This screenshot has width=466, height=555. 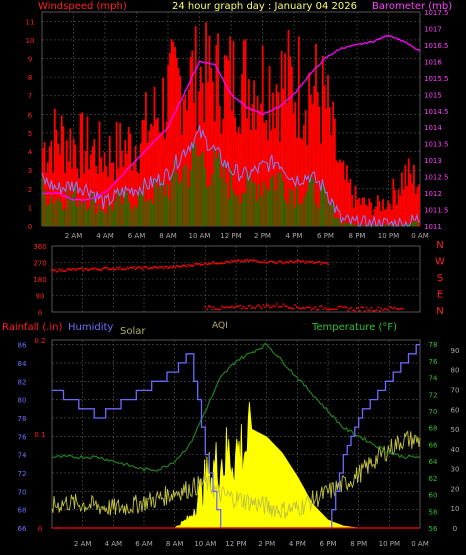 What do you see at coordinates (436, 79) in the screenshot?
I see `baro-y-tick-label: 1015.5` at bounding box center [436, 79].